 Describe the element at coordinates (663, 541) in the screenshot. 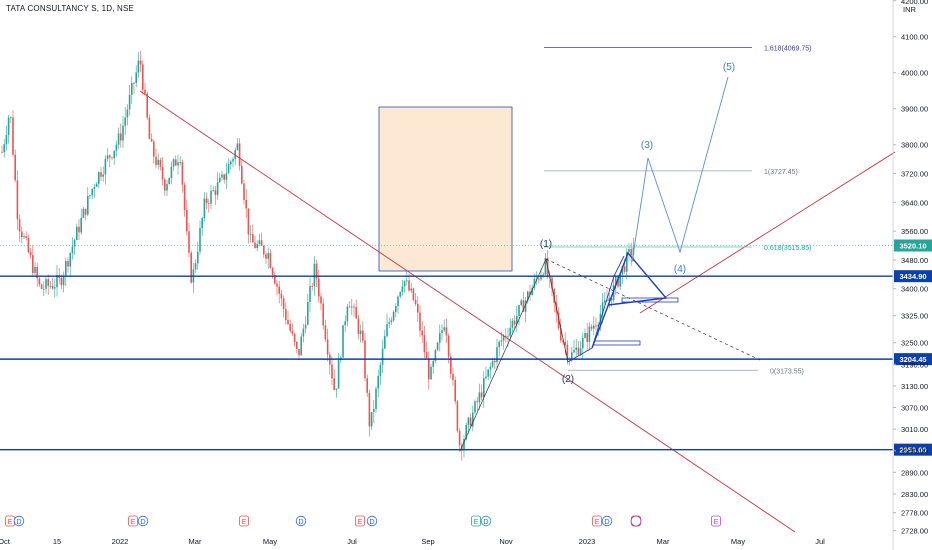

I see `time-tick-label: Mar` at that location.